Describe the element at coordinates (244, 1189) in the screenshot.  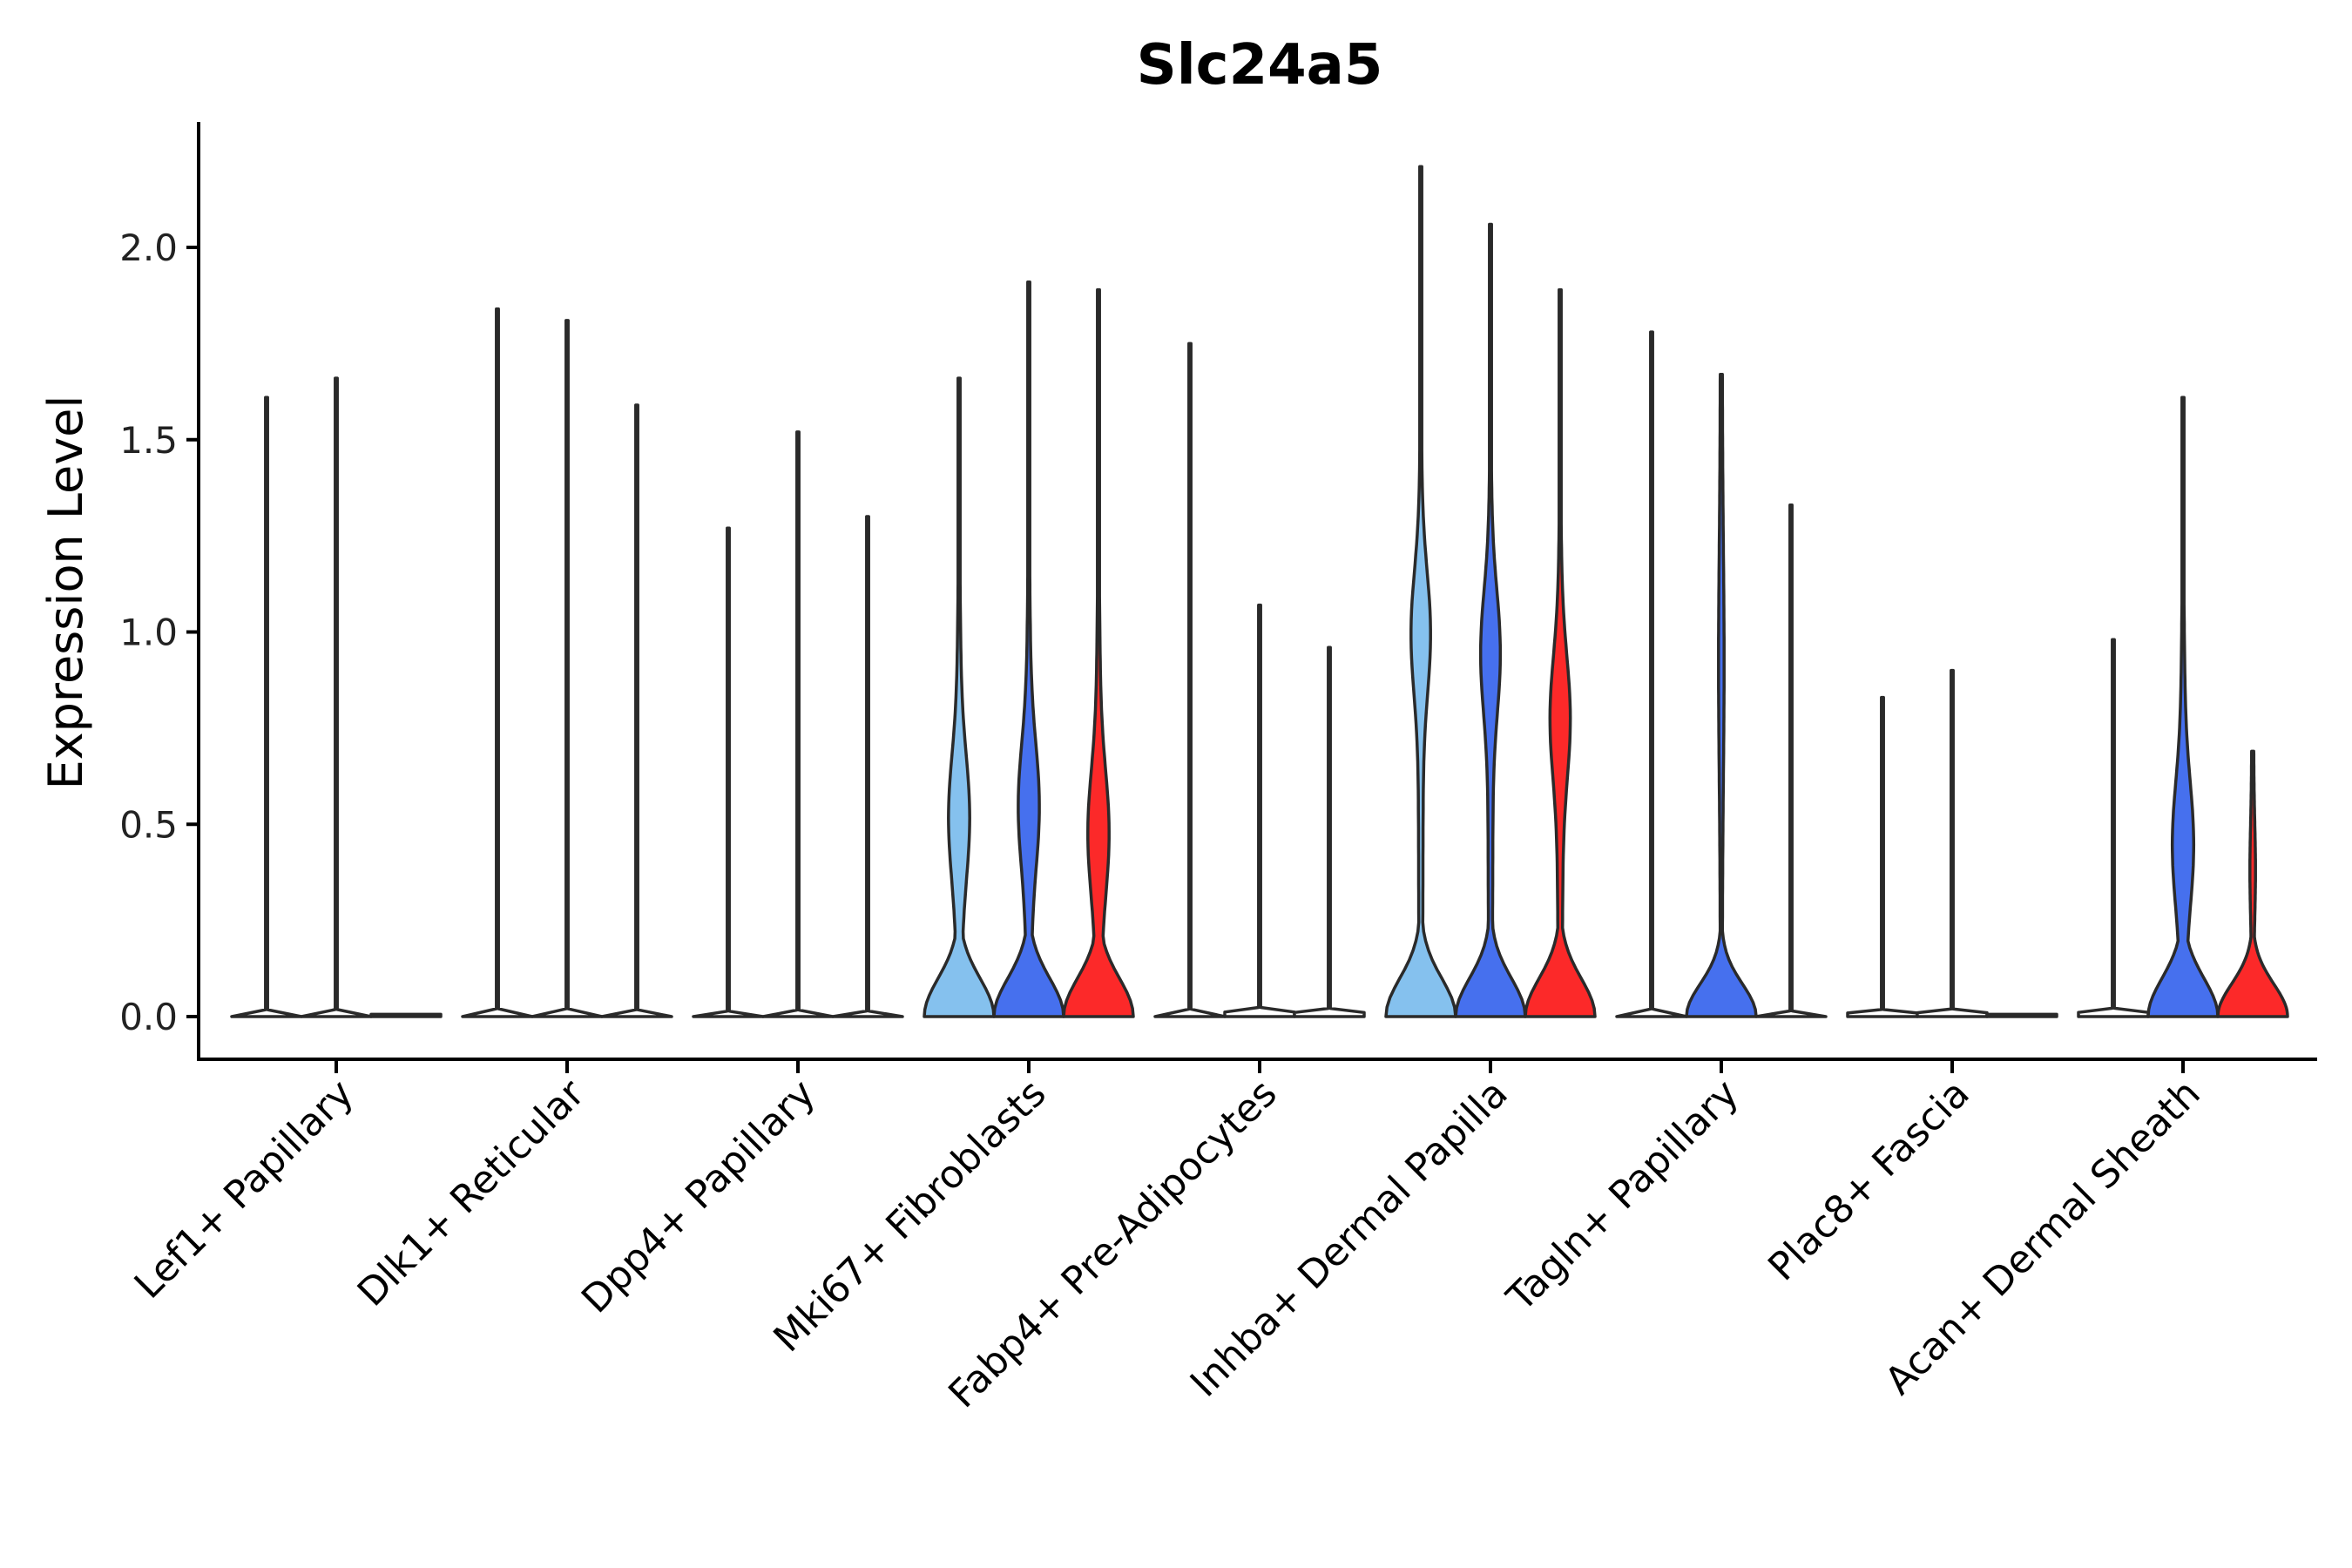
I see `x-tick-label: Lef1+ Papillary` at that location.